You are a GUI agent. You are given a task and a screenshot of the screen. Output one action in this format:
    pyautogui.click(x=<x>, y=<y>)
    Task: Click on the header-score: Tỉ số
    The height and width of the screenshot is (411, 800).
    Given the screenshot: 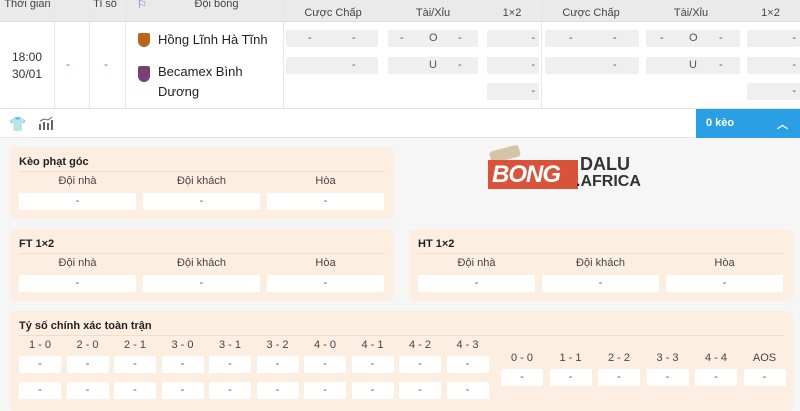 What is the action you would take?
    pyautogui.click(x=105, y=5)
    